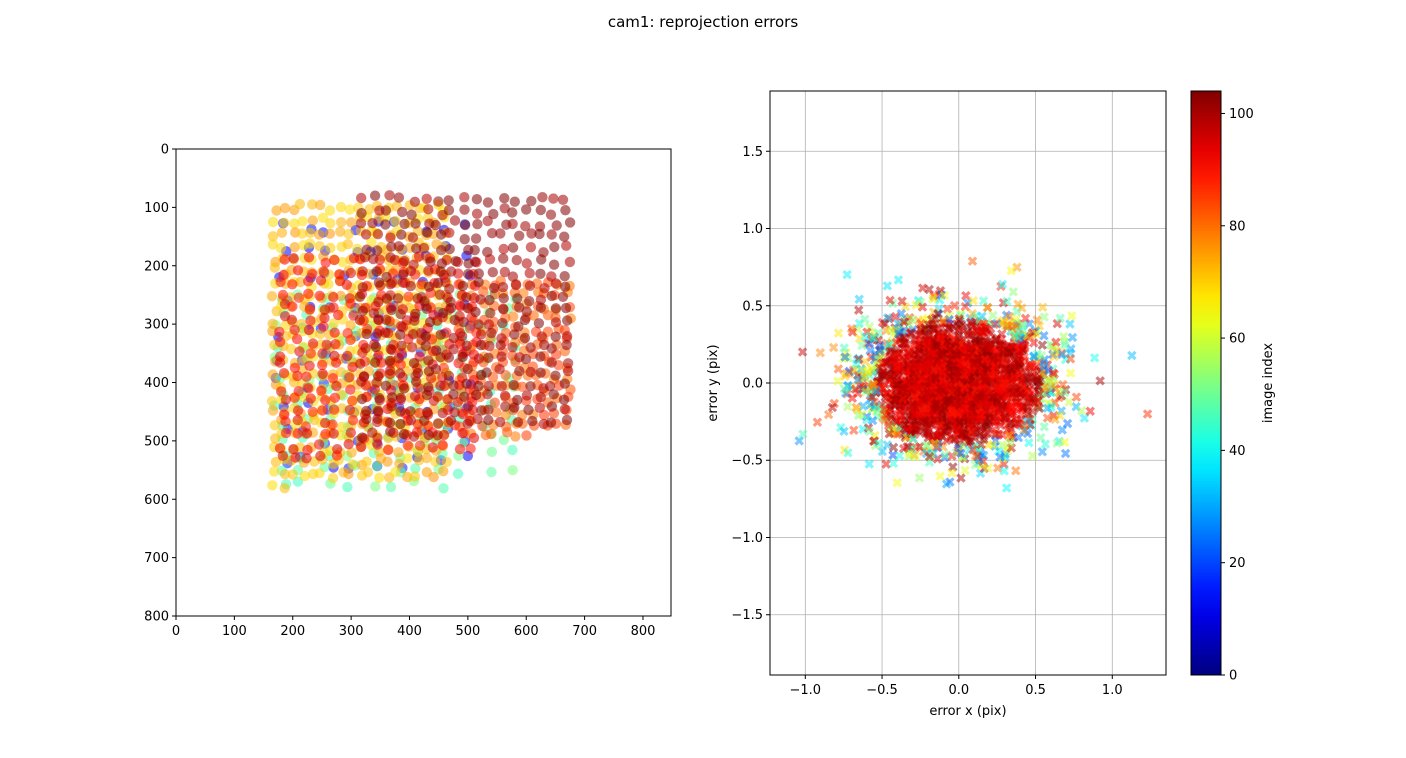 The image size is (1406, 758). Describe the element at coordinates (156, 617) in the screenshot. I see `left-y-tick-label: 800` at that location.